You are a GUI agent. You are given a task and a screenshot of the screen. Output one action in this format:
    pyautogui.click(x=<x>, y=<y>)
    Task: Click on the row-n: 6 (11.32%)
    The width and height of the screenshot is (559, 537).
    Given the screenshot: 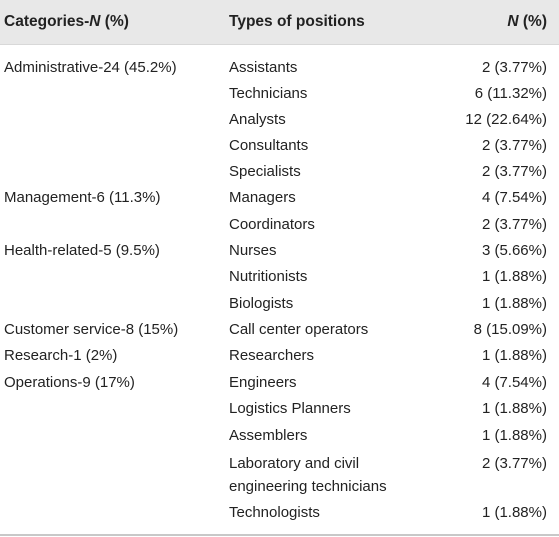 What is the action you would take?
    pyautogui.click(x=510, y=93)
    